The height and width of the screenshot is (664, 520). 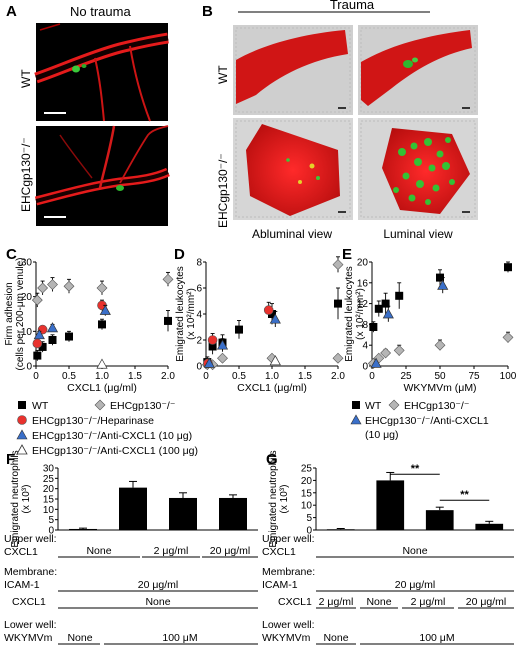 What do you see at coordinates (279, 552) in the screenshot?
I see `table-g-upper-sub: CXCL1` at bounding box center [279, 552].